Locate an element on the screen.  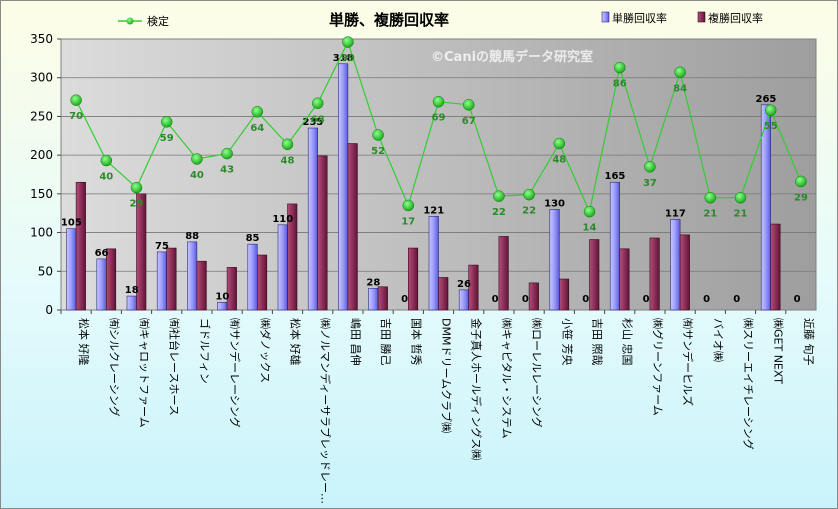
legend-label-line: 検定 is located at coordinates (158, 21).